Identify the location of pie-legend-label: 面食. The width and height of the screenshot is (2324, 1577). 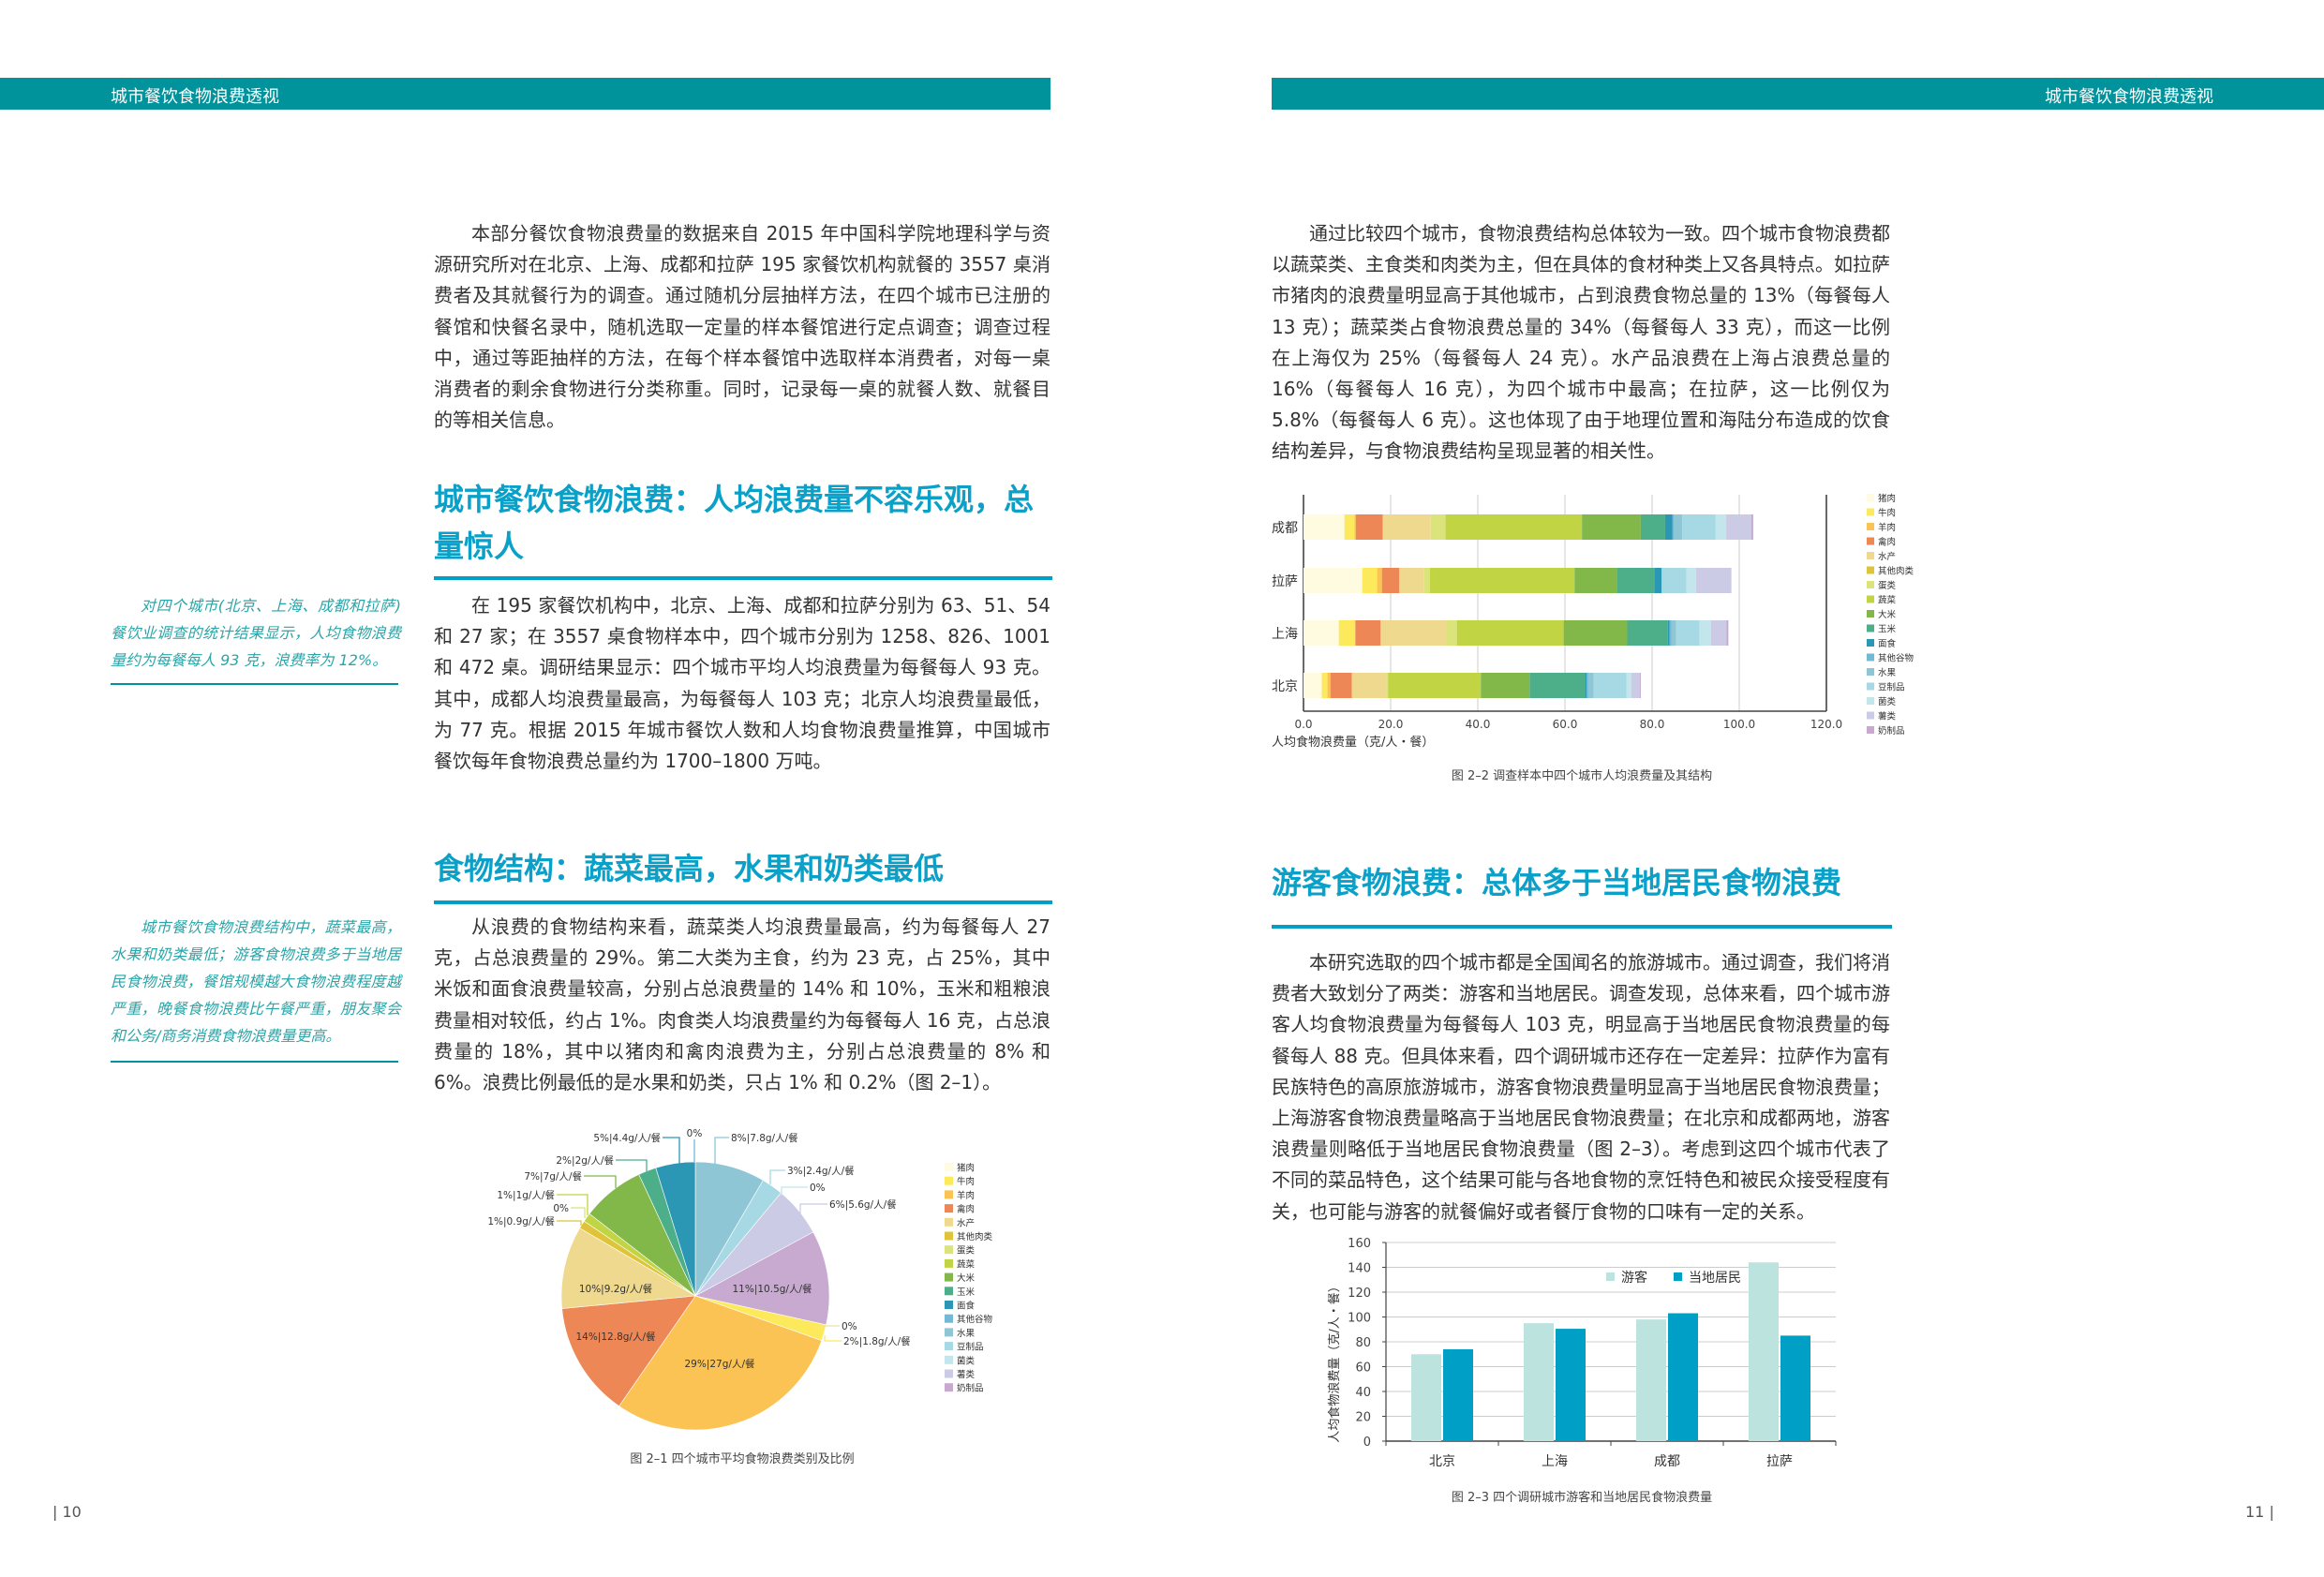
(966, 1306).